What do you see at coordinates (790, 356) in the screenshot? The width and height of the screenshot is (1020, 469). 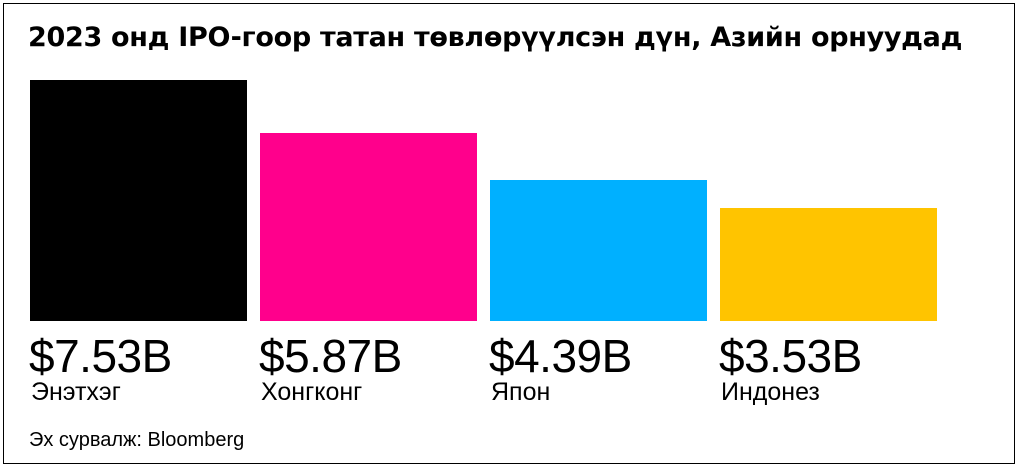 I see `value-label-4: $3.53B` at bounding box center [790, 356].